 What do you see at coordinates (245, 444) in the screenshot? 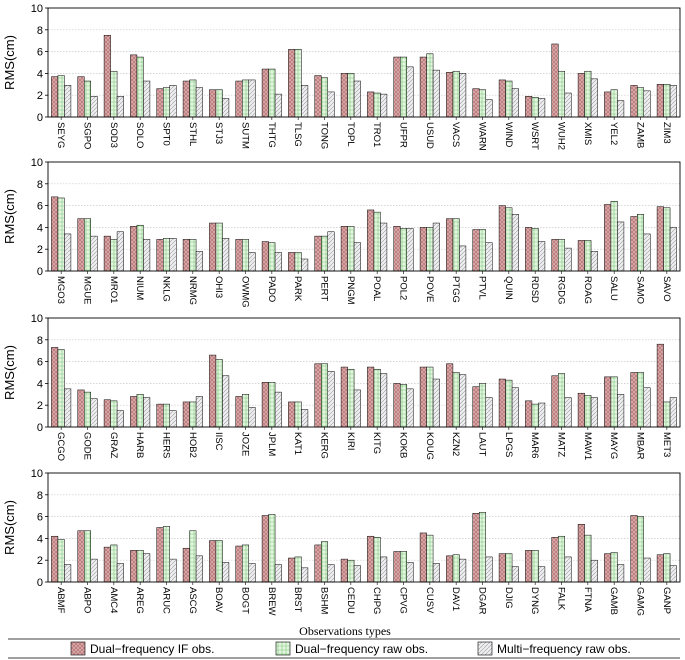
I see `x-tick-label: JOZE` at bounding box center [245, 444].